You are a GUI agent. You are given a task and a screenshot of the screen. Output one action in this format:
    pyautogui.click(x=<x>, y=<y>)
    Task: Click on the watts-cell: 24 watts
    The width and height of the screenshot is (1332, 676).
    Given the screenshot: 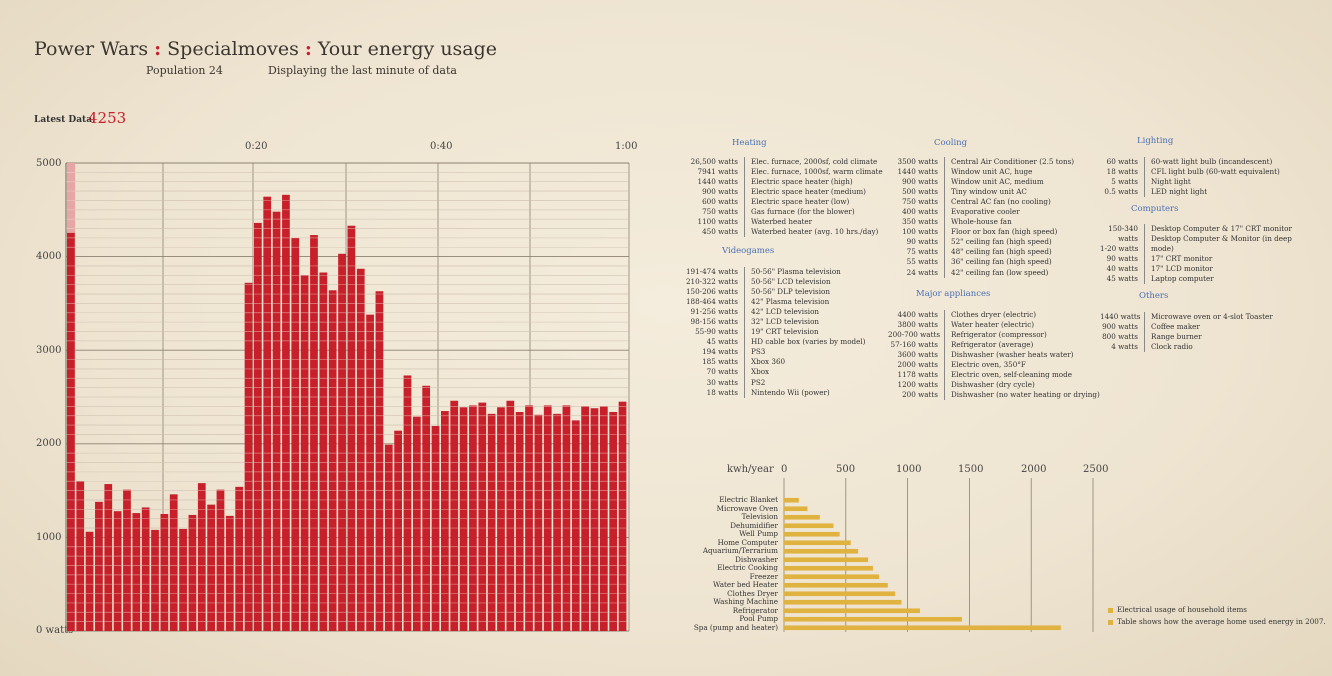 What is the action you would take?
    pyautogui.click(x=916, y=272)
    